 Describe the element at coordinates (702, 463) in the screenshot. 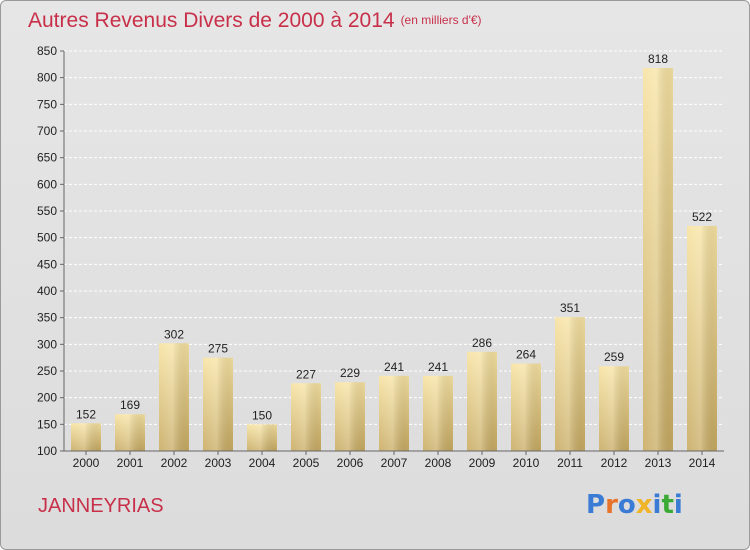

I see `x-tick-label: 2014` at that location.